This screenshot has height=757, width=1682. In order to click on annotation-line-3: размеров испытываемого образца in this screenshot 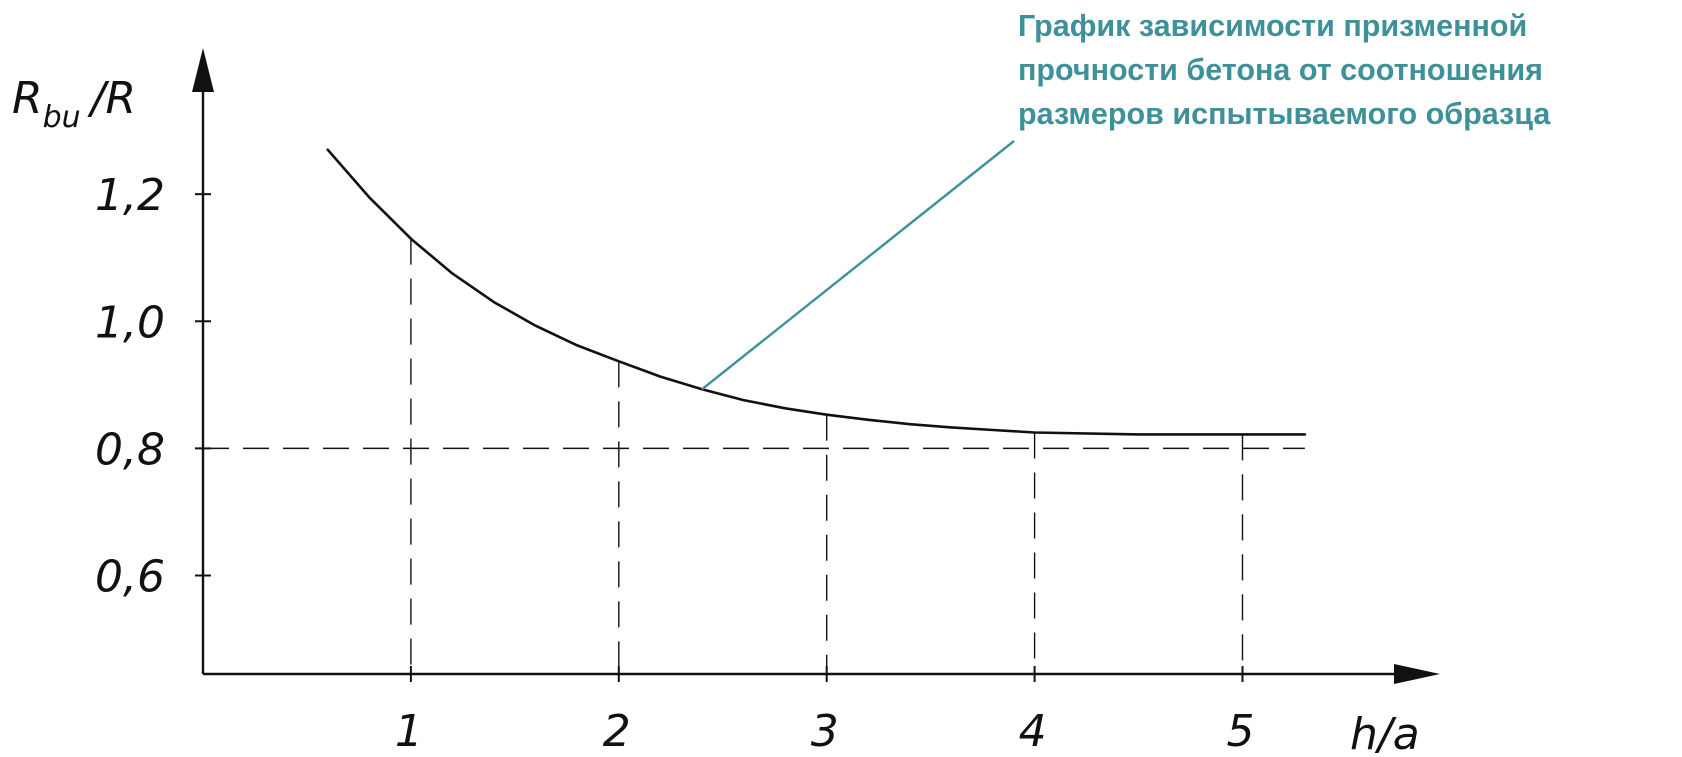, I will do `click(1284, 114)`.